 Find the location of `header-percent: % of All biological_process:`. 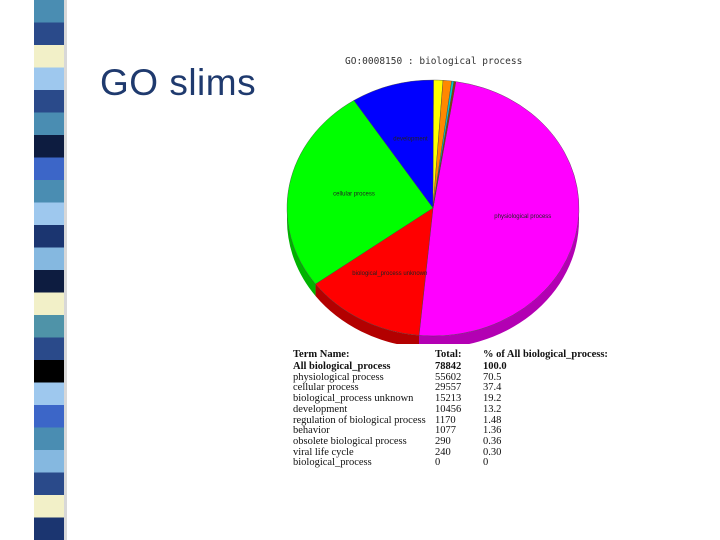

header-percent: % of All biological_process: is located at coordinates (545, 354).